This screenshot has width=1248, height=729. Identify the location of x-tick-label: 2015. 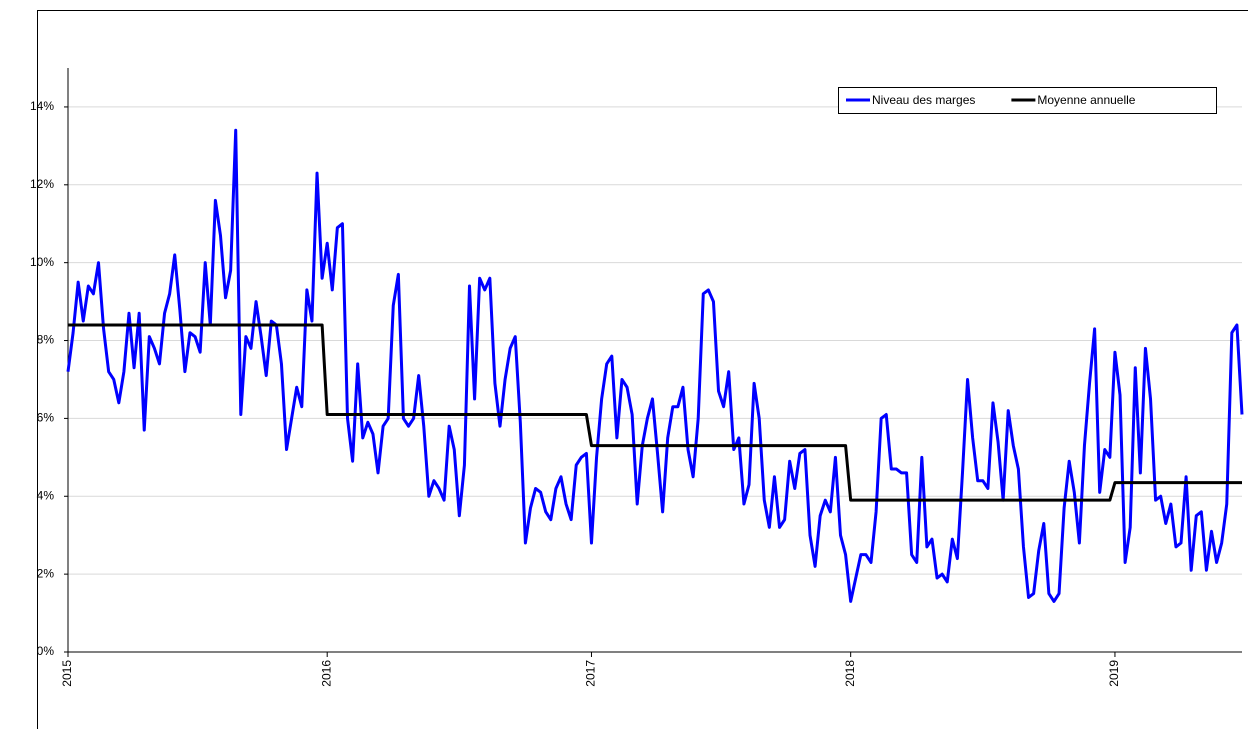
(67, 673).